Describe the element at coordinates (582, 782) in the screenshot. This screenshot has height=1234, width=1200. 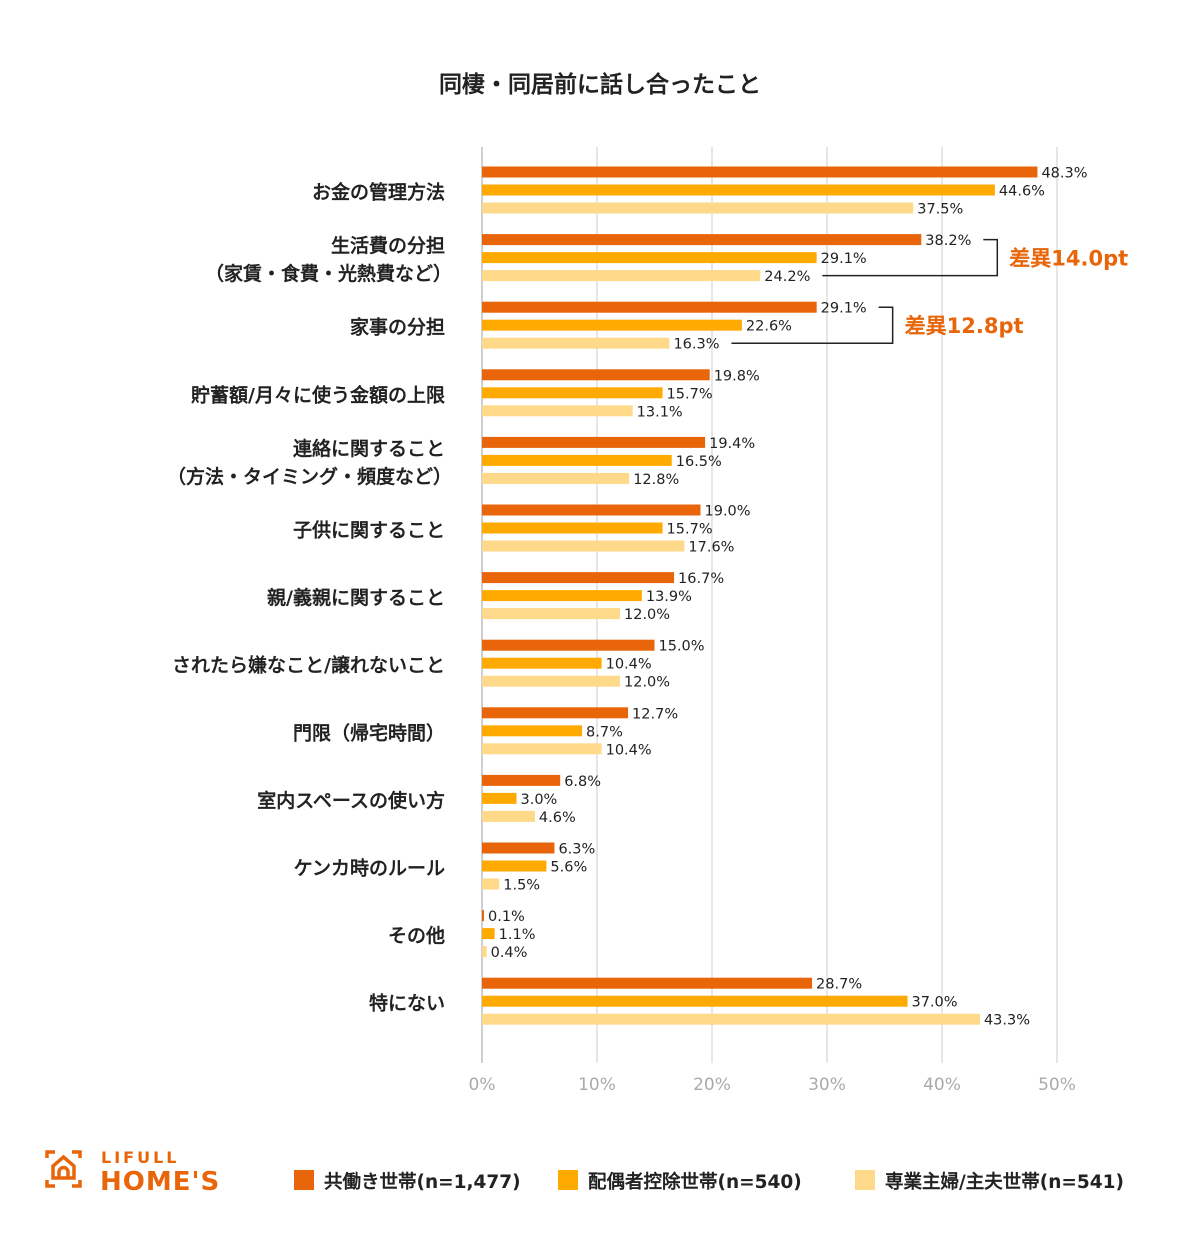
I see `data-label: 6.8%` at that location.